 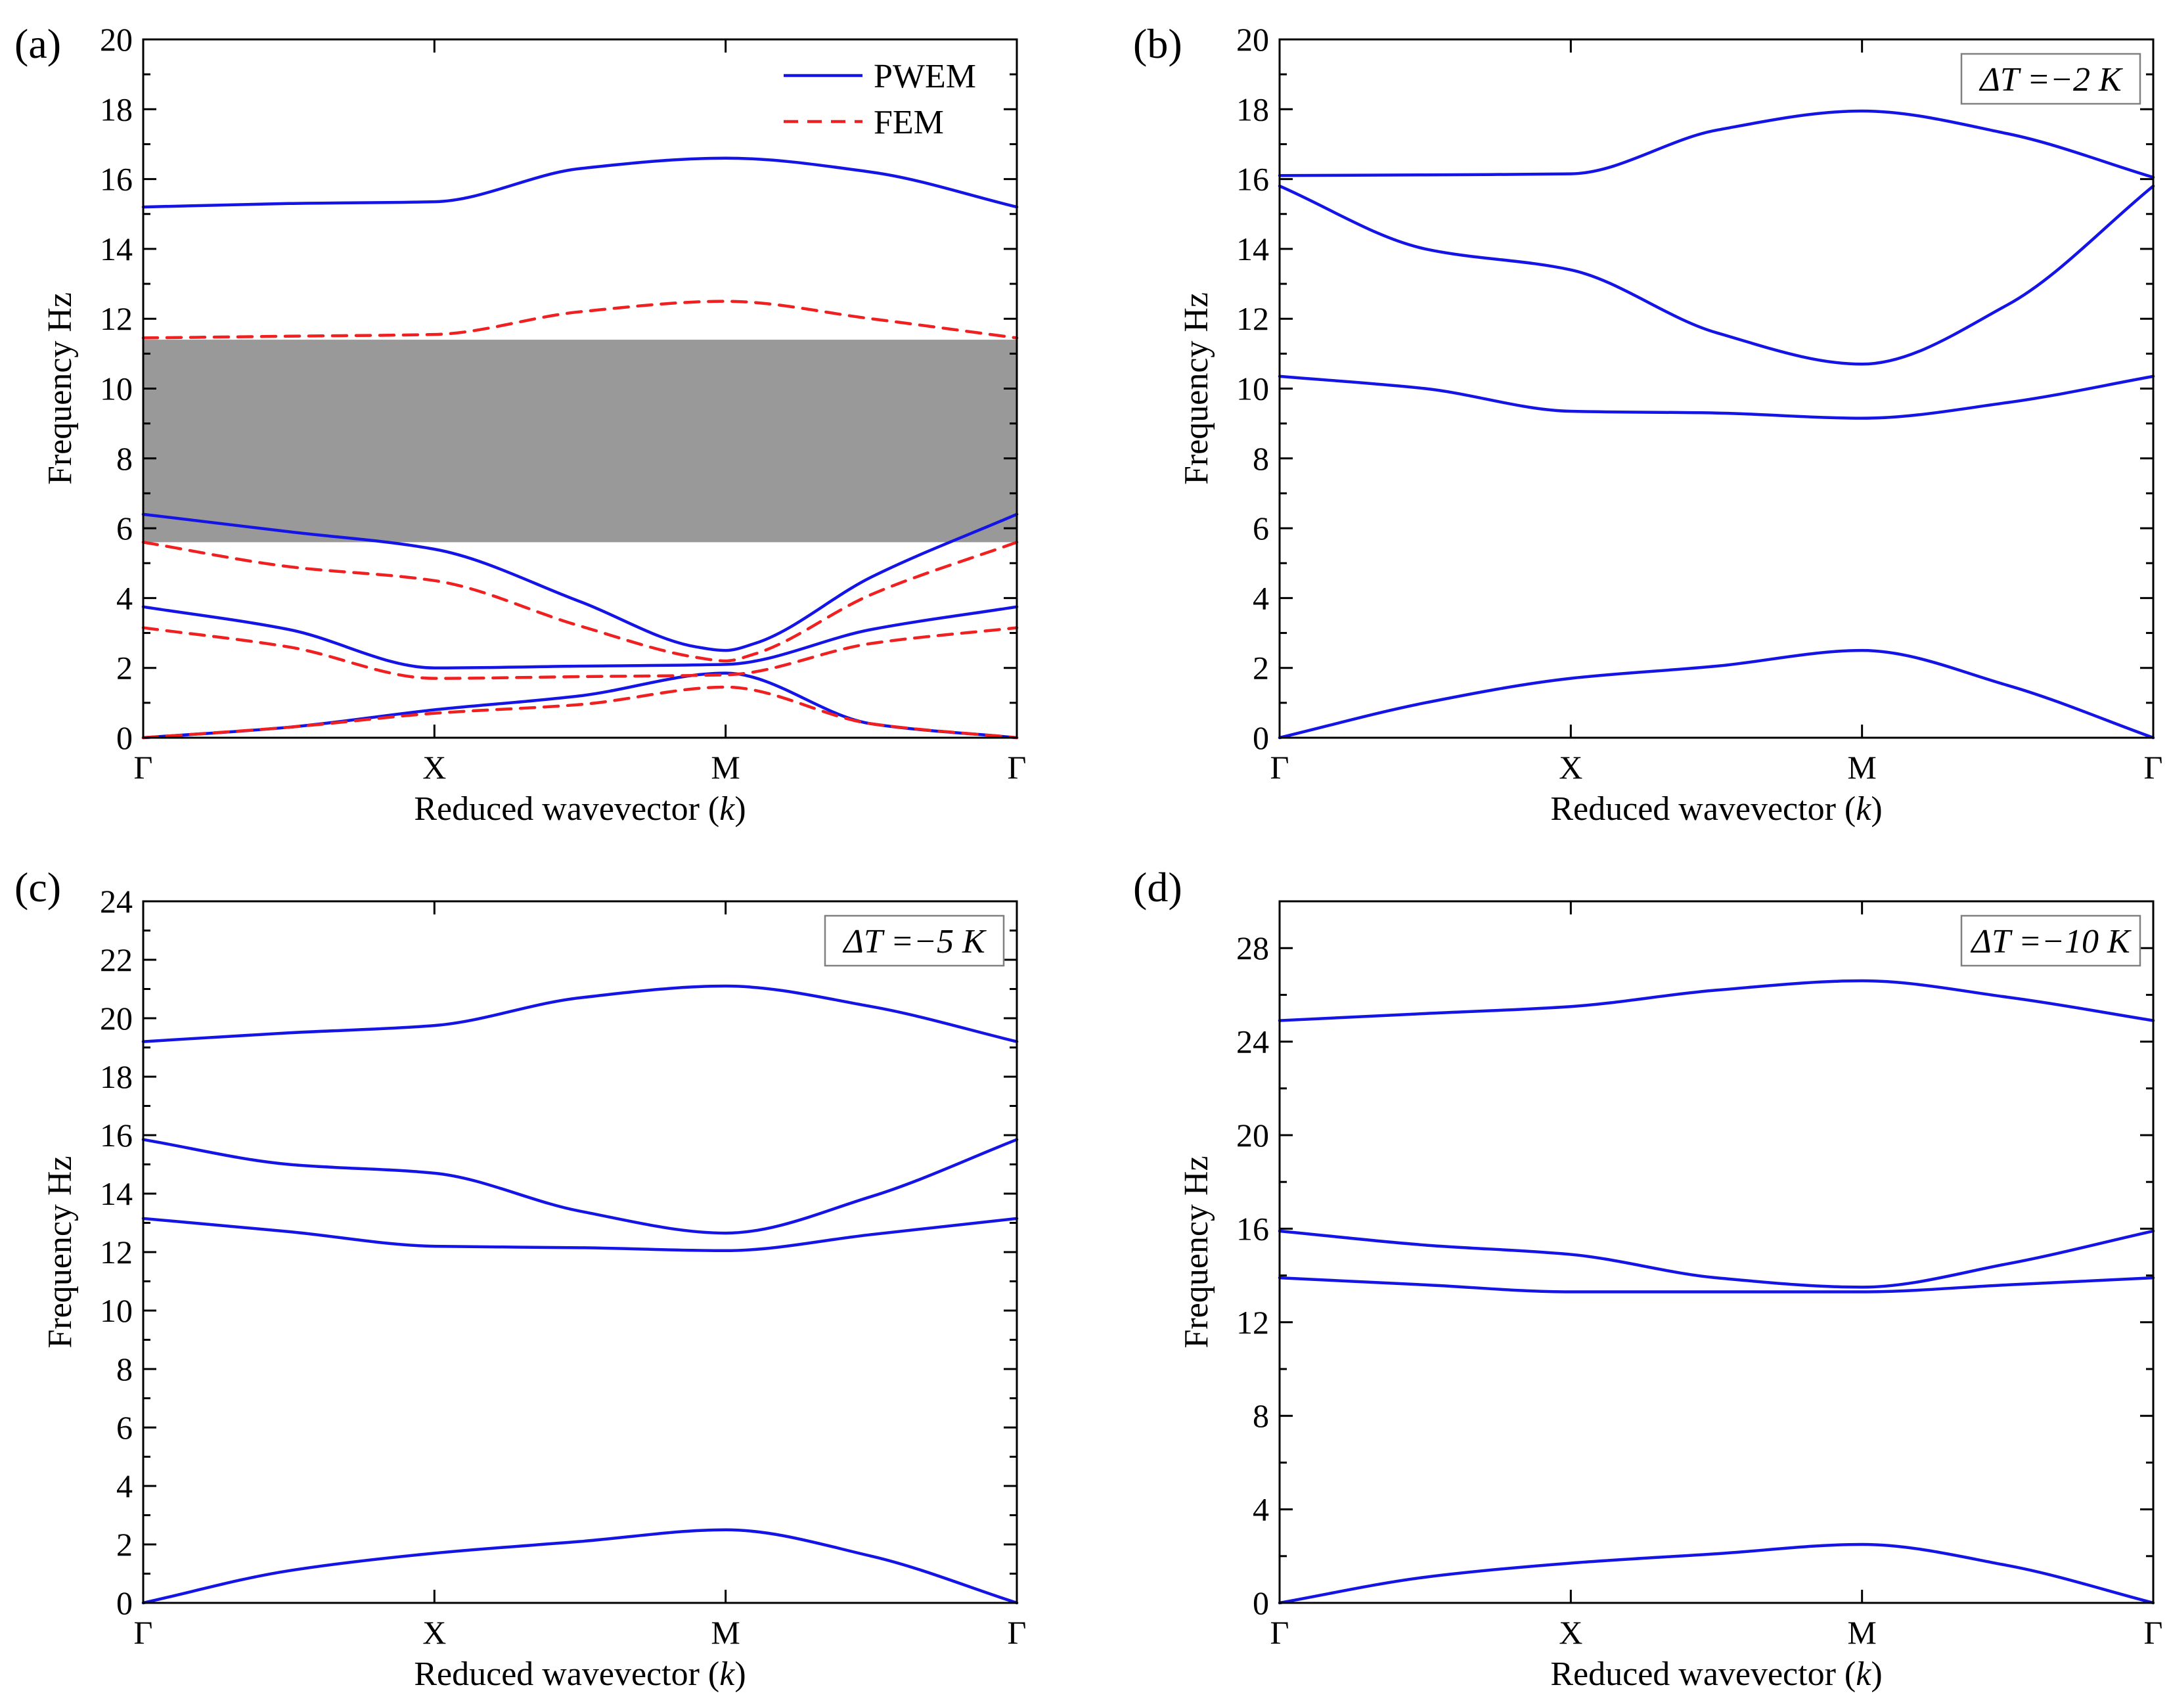 I want to click on y-tick-label: 22, so click(x=116, y=959).